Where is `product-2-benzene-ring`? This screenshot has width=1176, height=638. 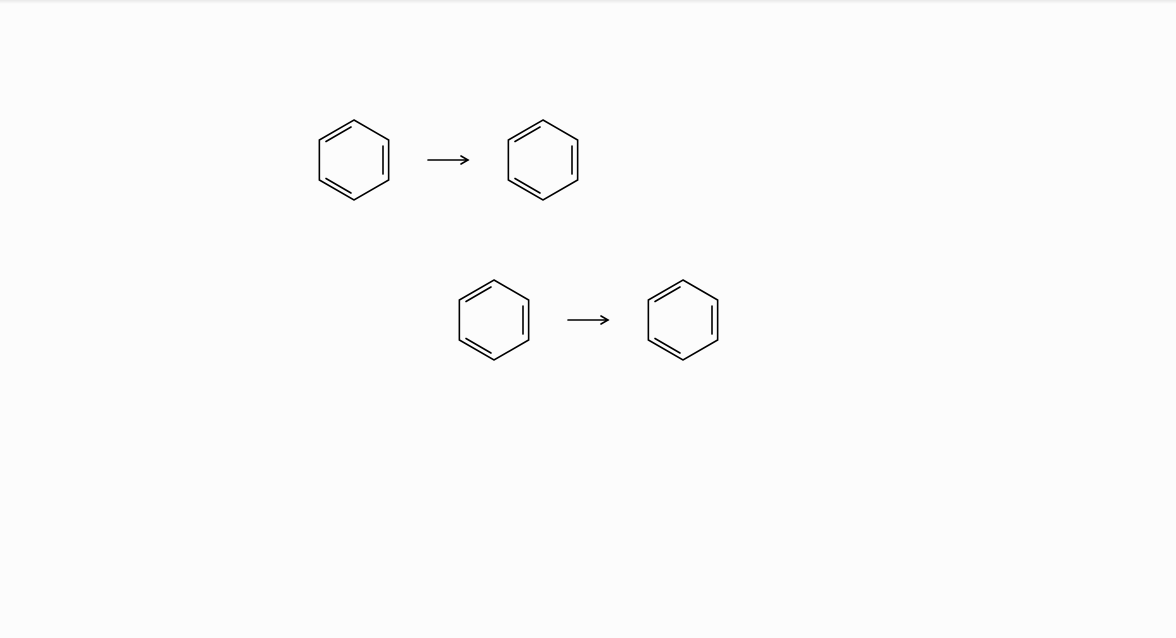
product-2-benzene-ring is located at coordinates (683, 320).